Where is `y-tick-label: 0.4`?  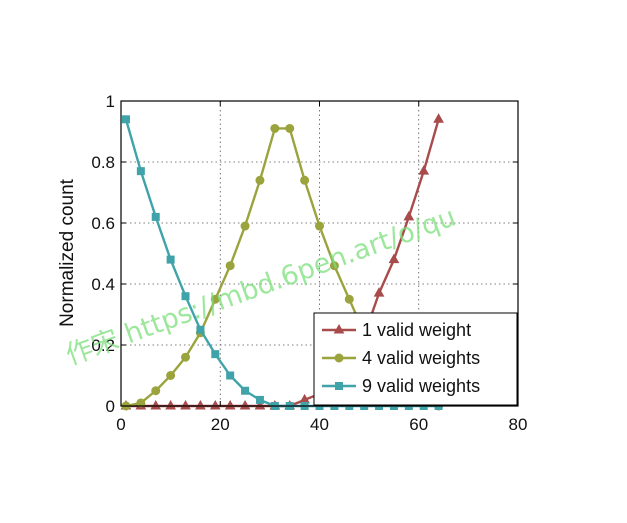
y-tick-label: 0.4 is located at coordinates (103, 284).